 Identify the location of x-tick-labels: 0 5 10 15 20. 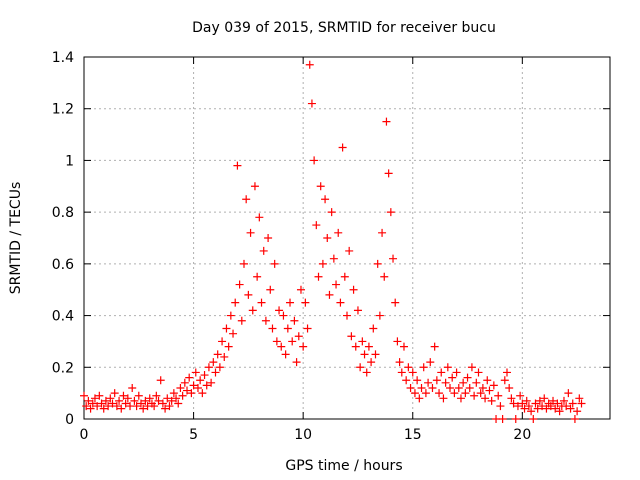
(306, 435).